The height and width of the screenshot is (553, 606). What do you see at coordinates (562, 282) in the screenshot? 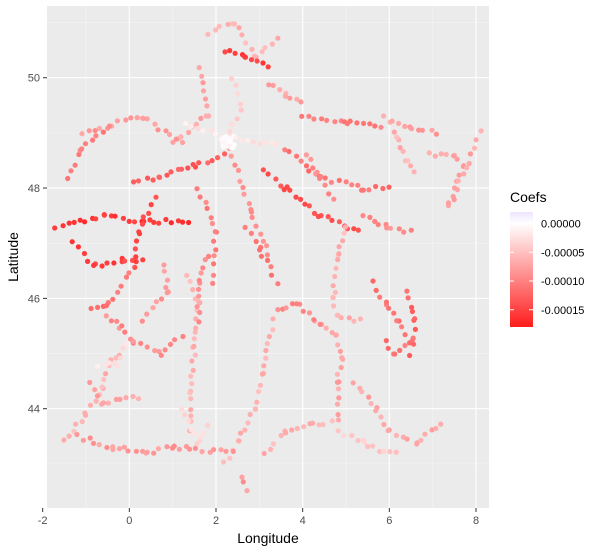
I see `legend-label: -0.00010` at bounding box center [562, 282].